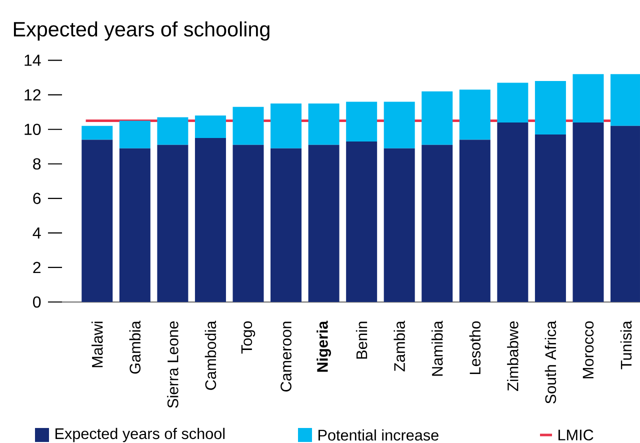 This screenshot has height=443, width=640. I want to click on x-tick-label: Cameroon, so click(286, 357).